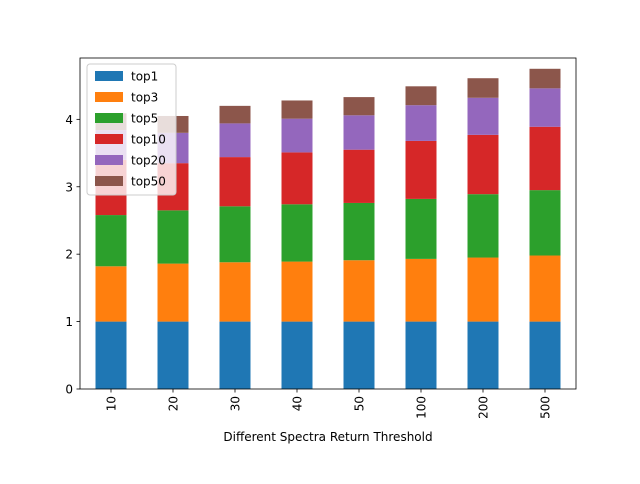  What do you see at coordinates (69, 255) in the screenshot?
I see `y-tick-label: 2` at bounding box center [69, 255].